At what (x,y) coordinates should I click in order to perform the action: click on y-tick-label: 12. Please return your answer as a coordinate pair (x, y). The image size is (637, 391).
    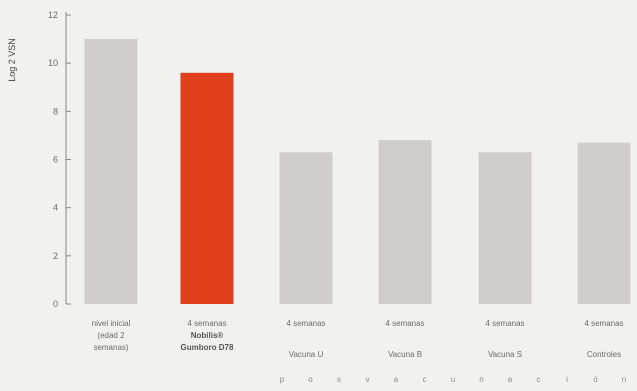
    Looking at the image, I should click on (53, 15).